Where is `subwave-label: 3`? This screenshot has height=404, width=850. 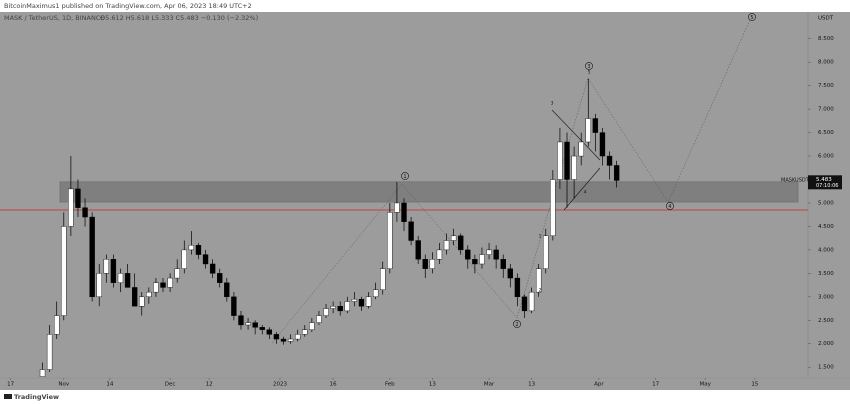 subwave-label: 3 is located at coordinates (552, 104).